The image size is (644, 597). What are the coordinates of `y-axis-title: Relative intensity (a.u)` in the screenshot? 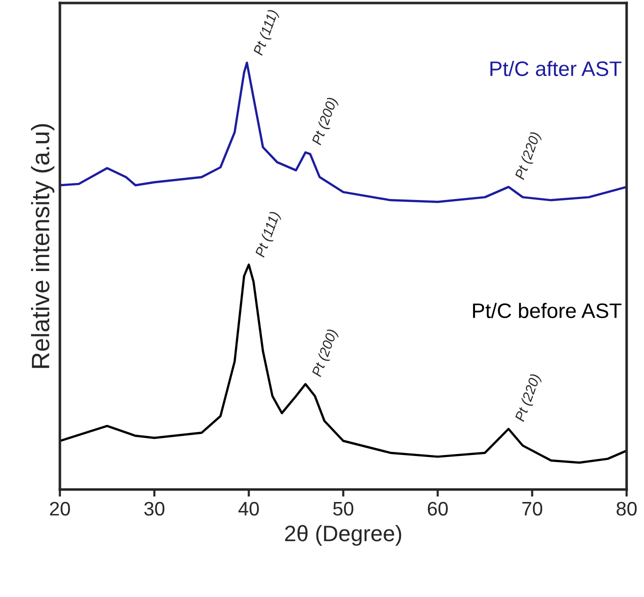 It's located at (42, 246).